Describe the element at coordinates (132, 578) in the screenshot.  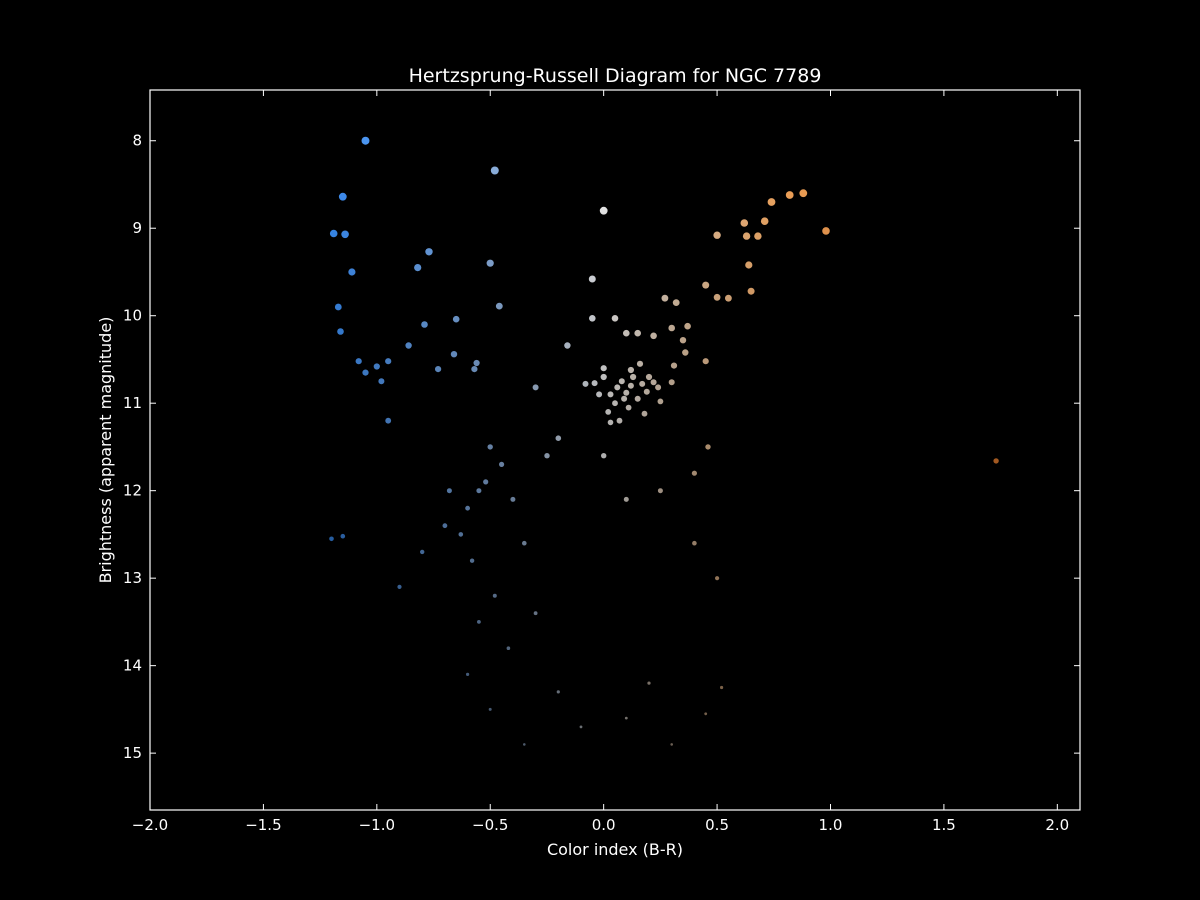
I see `y-tick-label: 13` at that location.